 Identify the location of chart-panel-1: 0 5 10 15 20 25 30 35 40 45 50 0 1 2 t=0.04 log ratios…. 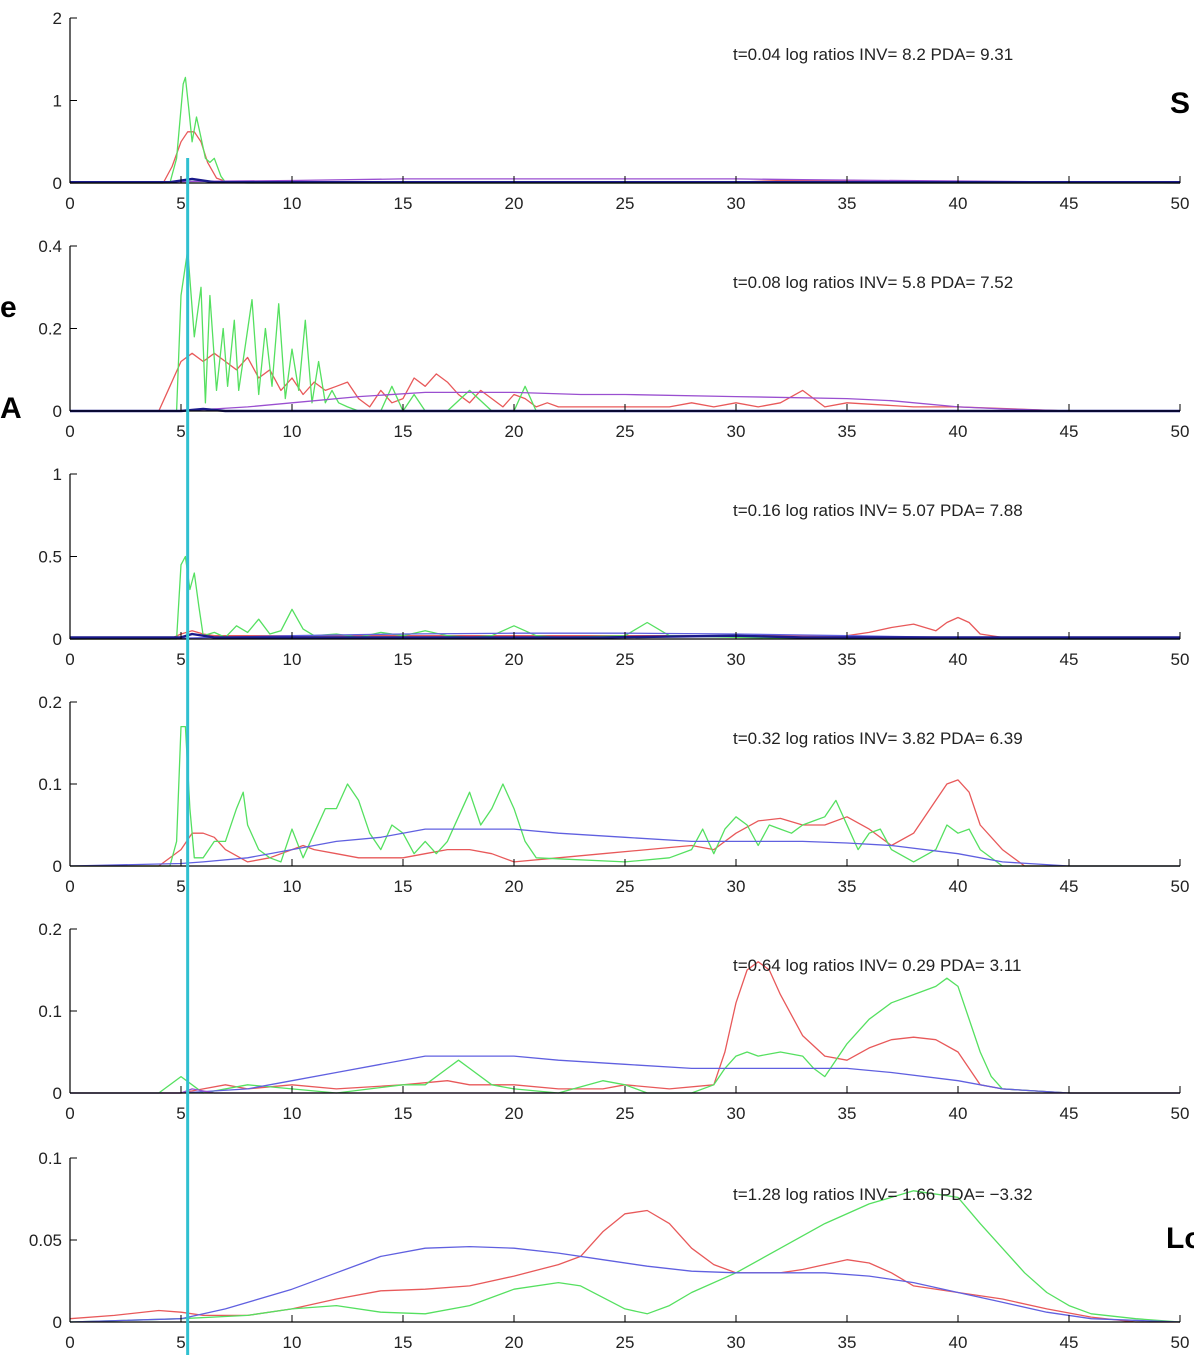
(621, 111).